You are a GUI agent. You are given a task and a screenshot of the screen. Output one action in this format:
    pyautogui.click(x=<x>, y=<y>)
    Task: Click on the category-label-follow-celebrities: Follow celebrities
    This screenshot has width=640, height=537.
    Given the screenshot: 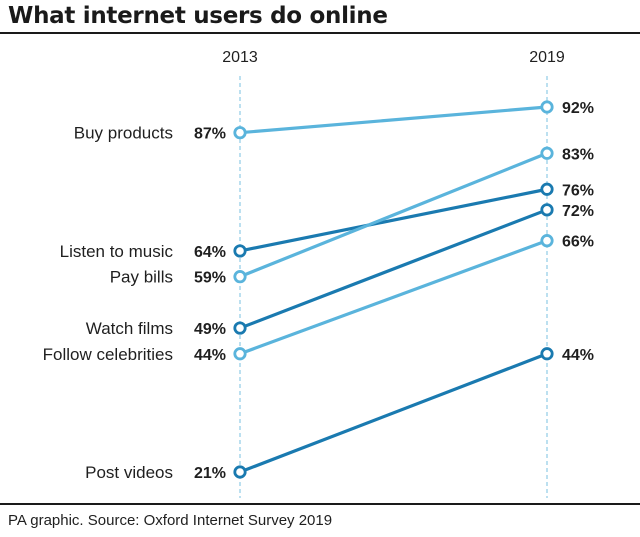 What is the action you would take?
    pyautogui.click(x=108, y=354)
    